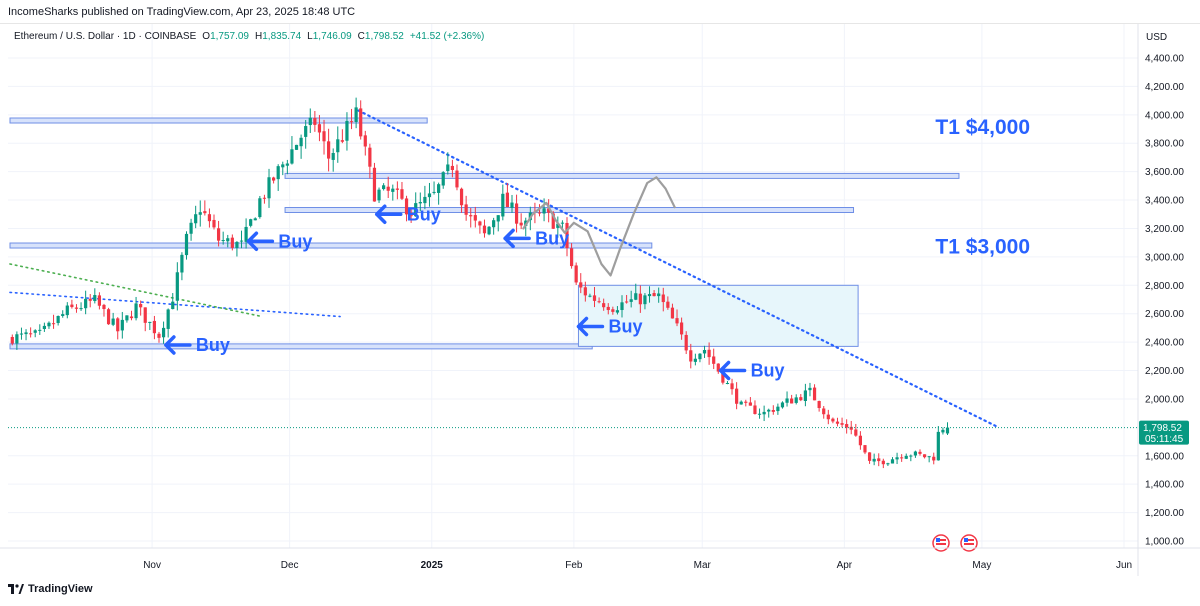 The image size is (1200, 606). What do you see at coordinates (1164, 399) in the screenshot?
I see `y-tick-label: 2,000.00` at bounding box center [1164, 399].